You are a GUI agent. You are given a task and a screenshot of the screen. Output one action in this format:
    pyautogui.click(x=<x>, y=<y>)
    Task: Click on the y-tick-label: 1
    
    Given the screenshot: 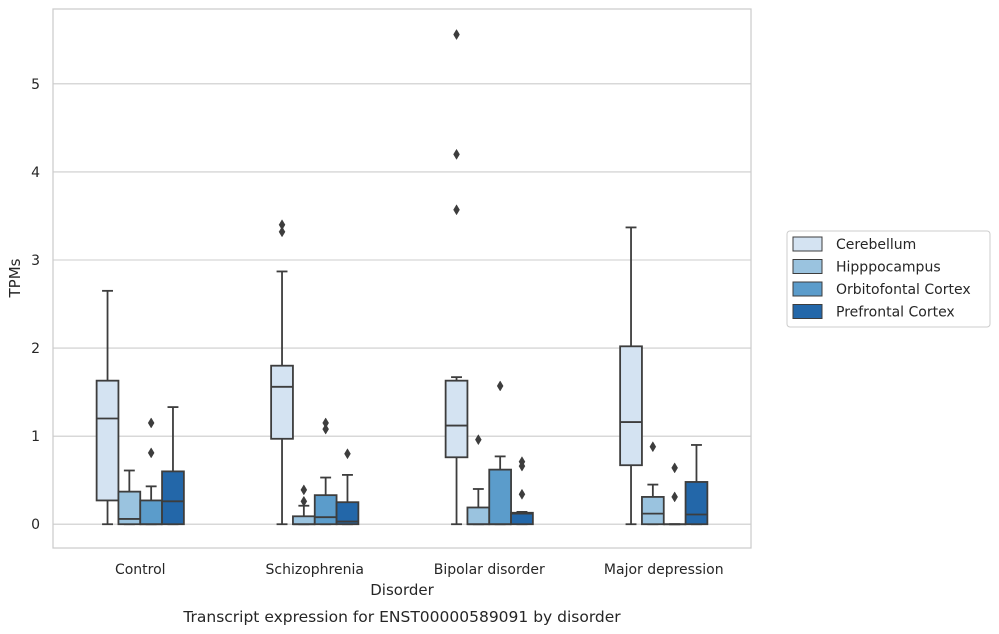 What is the action you would take?
    pyautogui.click(x=35, y=437)
    